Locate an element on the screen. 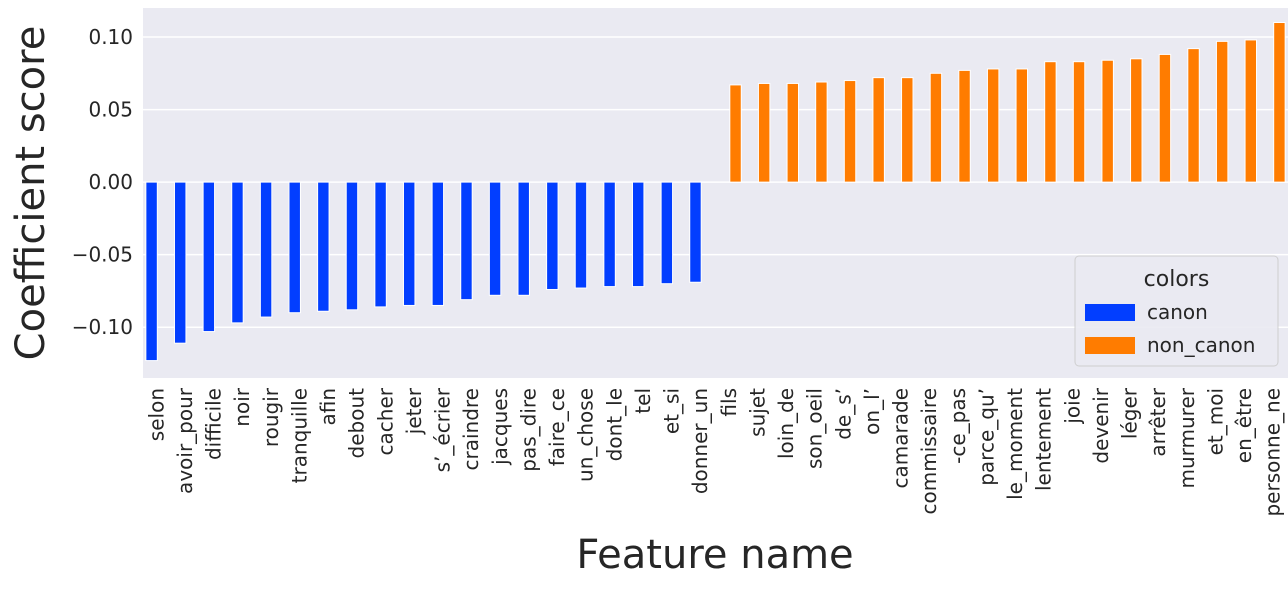 This screenshot has width=1288, height=590. x-tick-label: noir is located at coordinates (242, 406).